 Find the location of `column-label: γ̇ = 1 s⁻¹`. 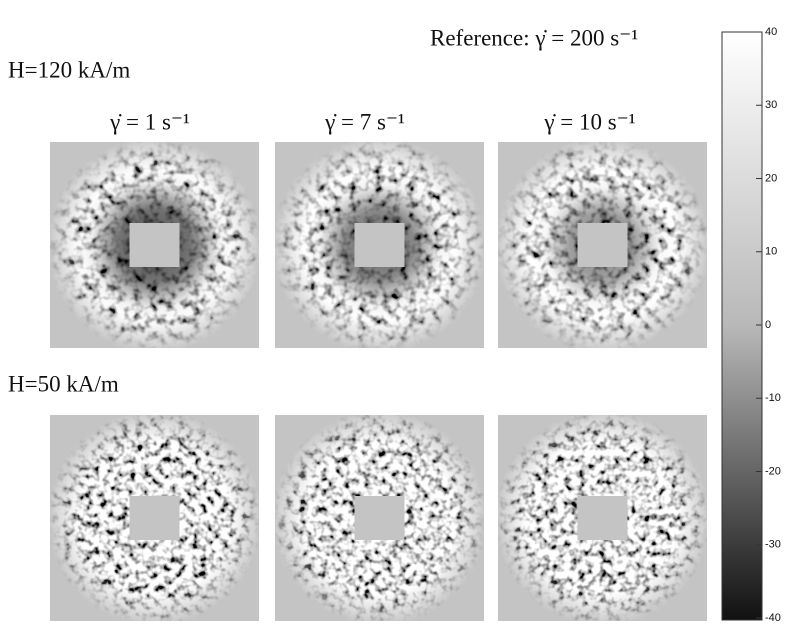

column-label: γ̇ = 1 s⁻¹ is located at coordinates (149, 121).